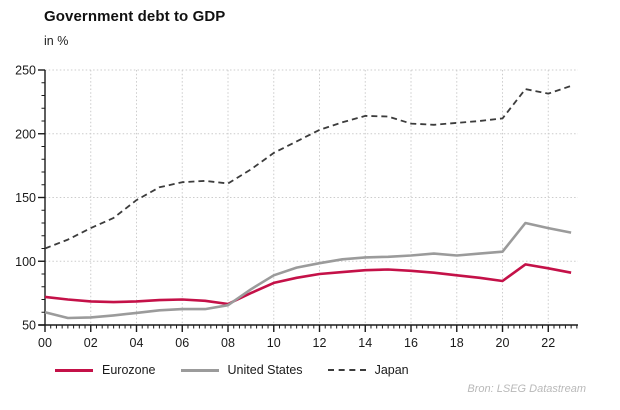 The image size is (620, 410). What do you see at coordinates (74, 370) in the screenshot?
I see `eurozone-line-swatch-icon` at bounding box center [74, 370].